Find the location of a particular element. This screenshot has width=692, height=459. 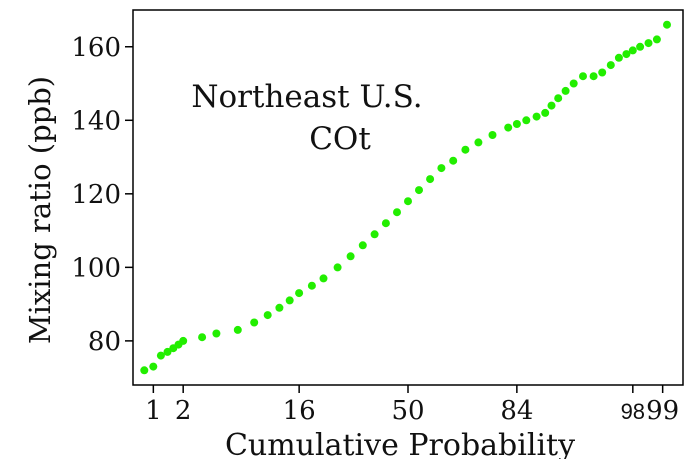

y-axis-label: Mixing ratio (ppb) is located at coordinates (40, 210).